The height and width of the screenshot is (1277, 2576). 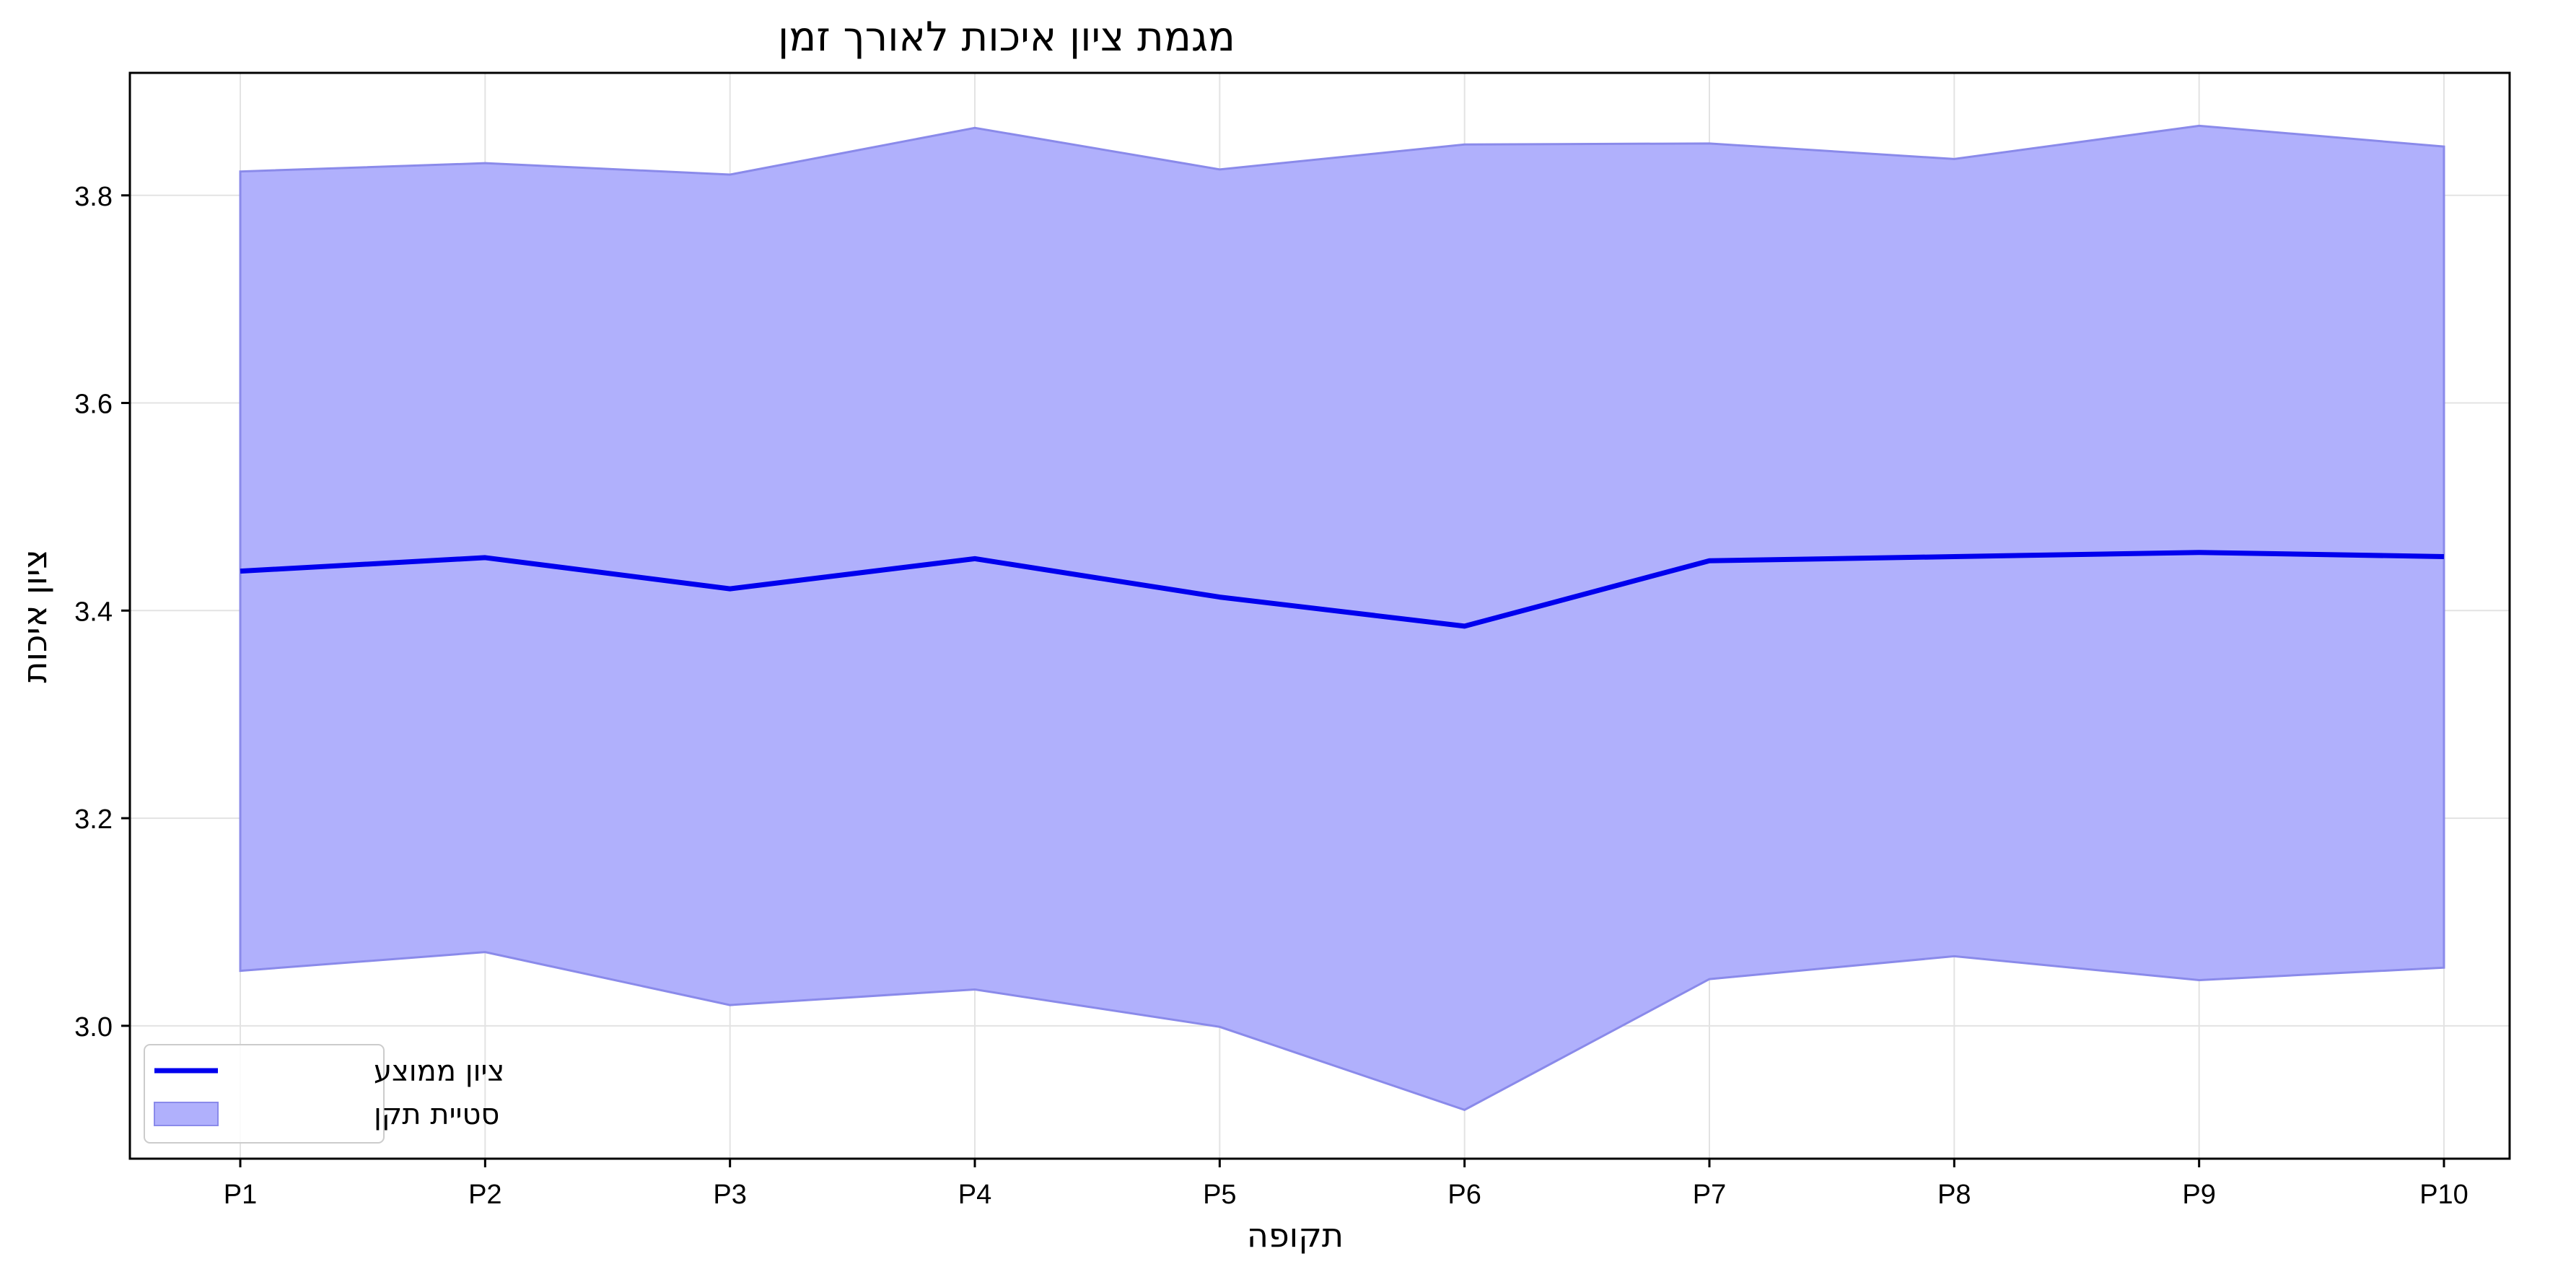 I want to click on legend: ציון ממוצע סטיית תקן, so click(x=324, y=1094).